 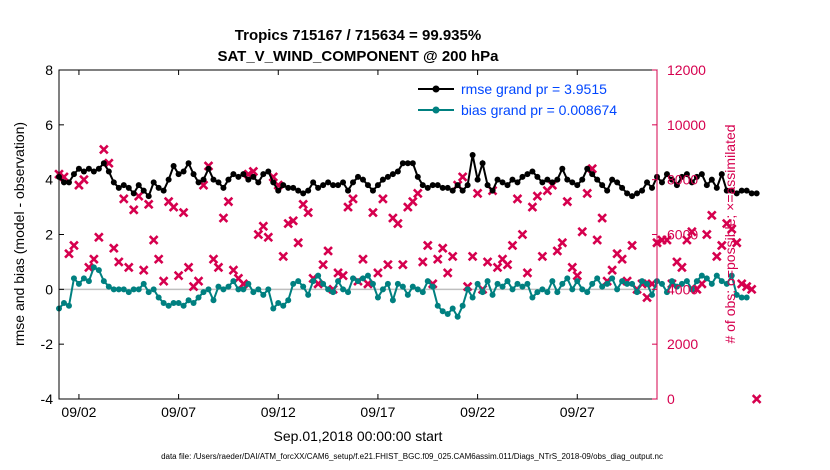 What do you see at coordinates (671, 399) in the screenshot?
I see `y-tick-label-right: 0` at bounding box center [671, 399].